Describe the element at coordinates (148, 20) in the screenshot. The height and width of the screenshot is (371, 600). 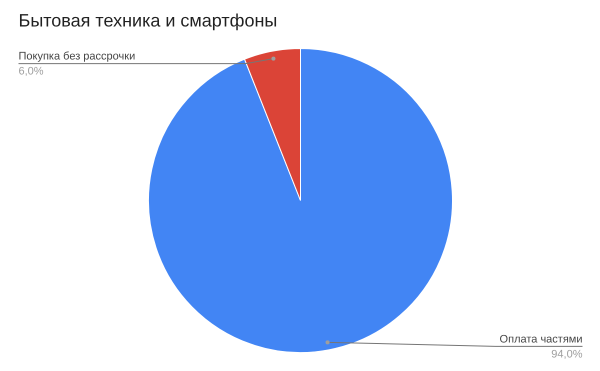
I see `chart-title: Бытовая техника и смартфоны` at that location.